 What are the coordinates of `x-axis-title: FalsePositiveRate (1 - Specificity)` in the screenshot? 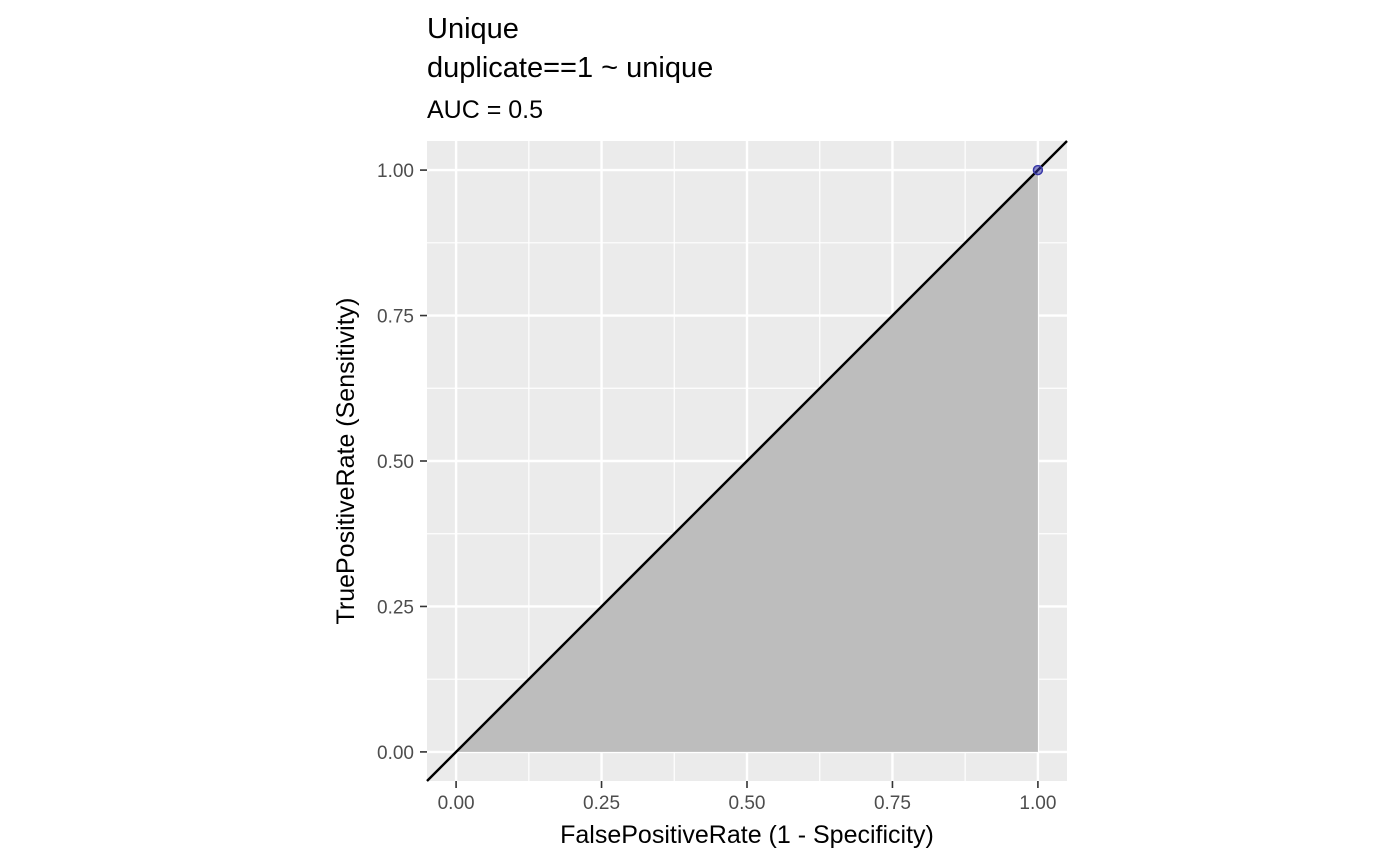 It's located at (747, 835).